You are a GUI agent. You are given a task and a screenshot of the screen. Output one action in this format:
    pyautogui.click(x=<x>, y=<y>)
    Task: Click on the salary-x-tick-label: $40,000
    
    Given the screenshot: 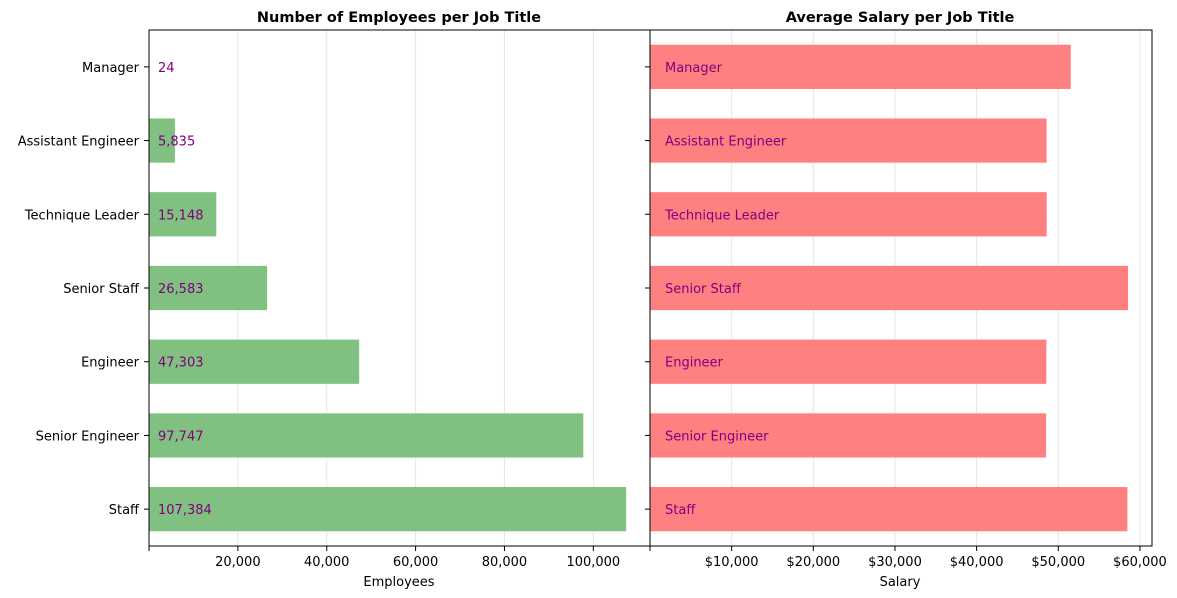 What is the action you would take?
    pyautogui.click(x=977, y=562)
    